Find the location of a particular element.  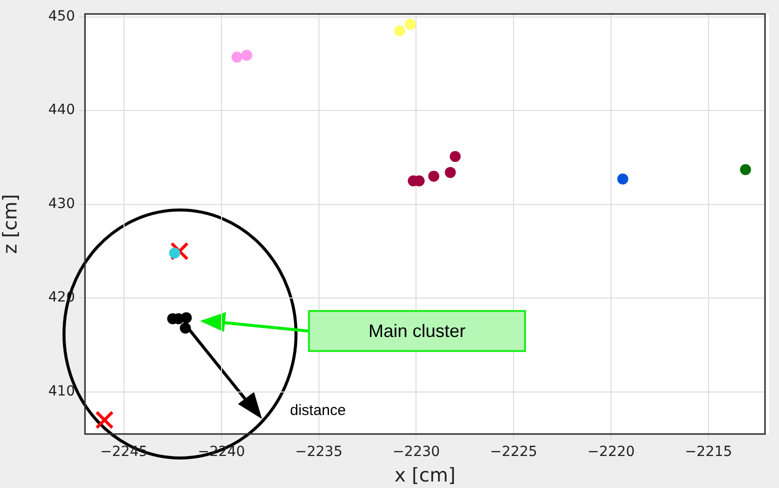

y-tick-label: 430 is located at coordinates (61, 204).